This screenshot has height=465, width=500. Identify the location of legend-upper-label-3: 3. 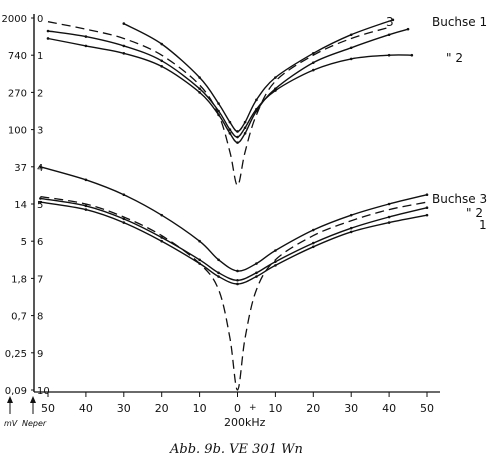
(390, 22).